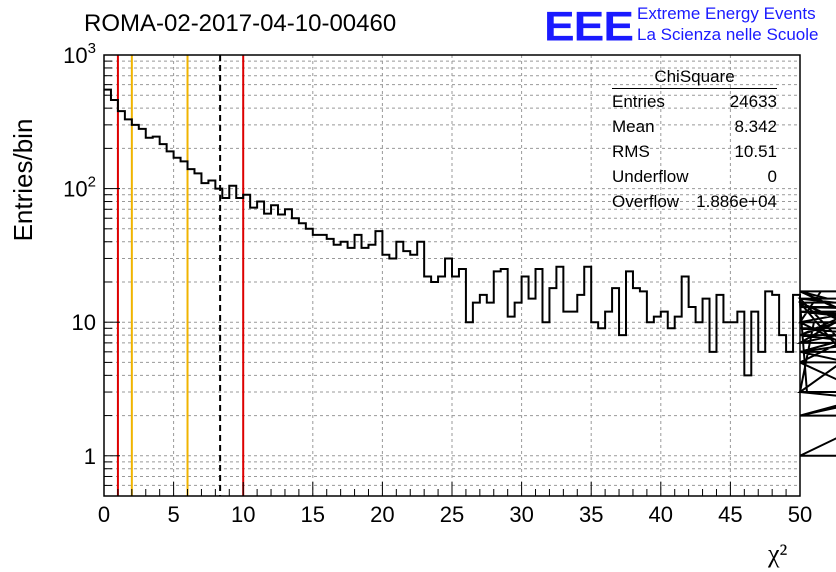 The height and width of the screenshot is (572, 836). I want to click on x-tick-label: 50, so click(800, 514).